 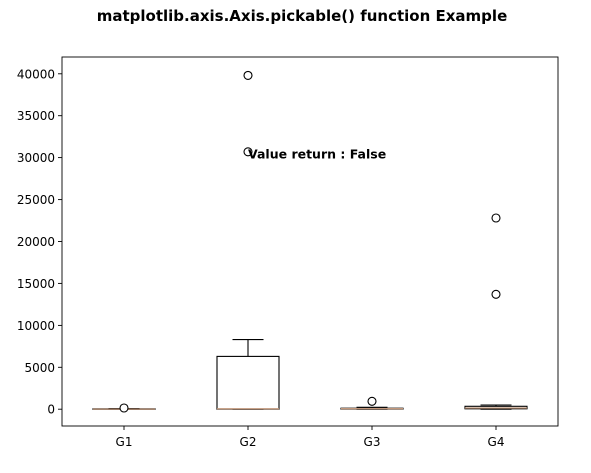 What do you see at coordinates (36, 200) in the screenshot?
I see `y-tick-label: 25000` at bounding box center [36, 200].